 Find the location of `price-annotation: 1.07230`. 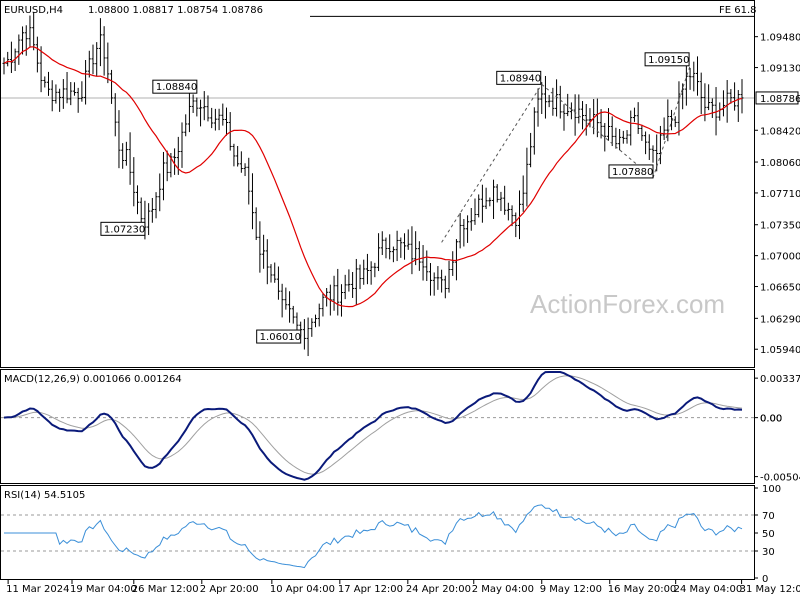

price-annotation: 1.07230 is located at coordinates (123, 228).